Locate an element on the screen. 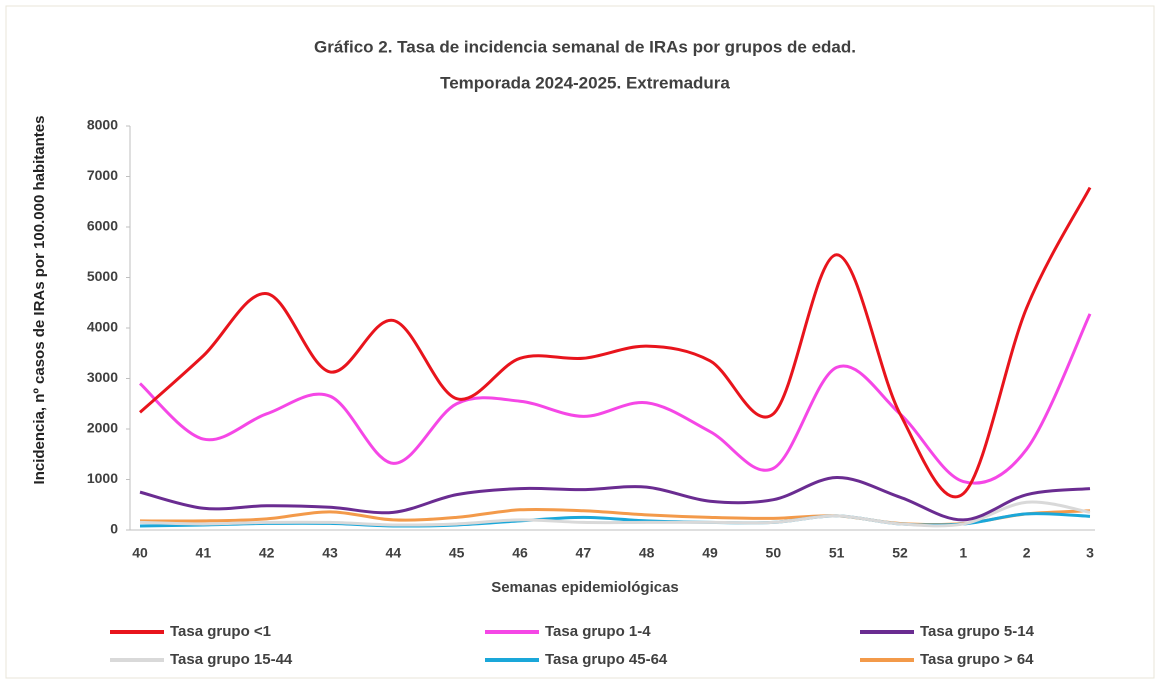  x-axis-title: Semanas epidemiológicas is located at coordinates (585, 587).